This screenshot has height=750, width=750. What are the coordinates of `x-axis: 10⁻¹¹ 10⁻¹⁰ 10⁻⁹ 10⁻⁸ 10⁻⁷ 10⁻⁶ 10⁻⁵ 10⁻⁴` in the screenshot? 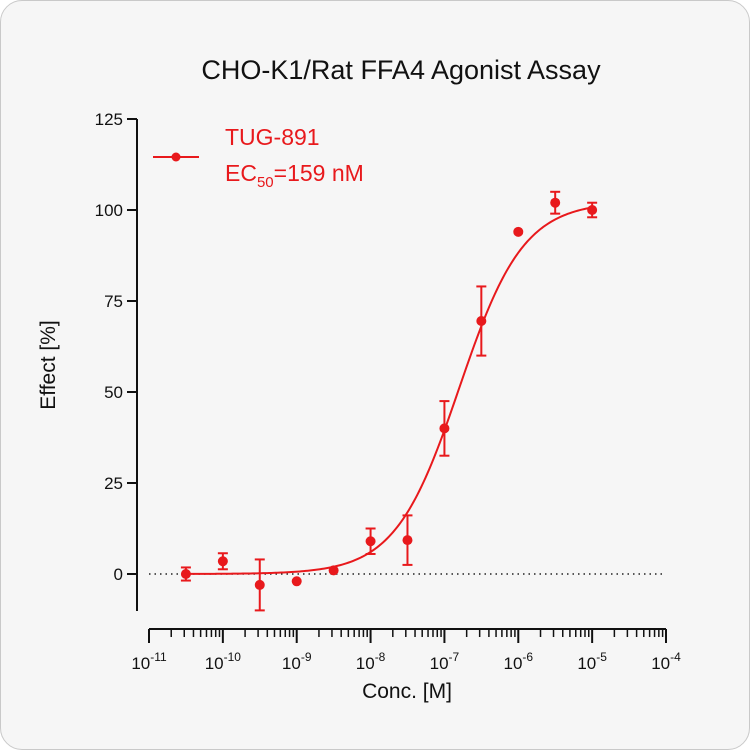 It's located at (406, 650).